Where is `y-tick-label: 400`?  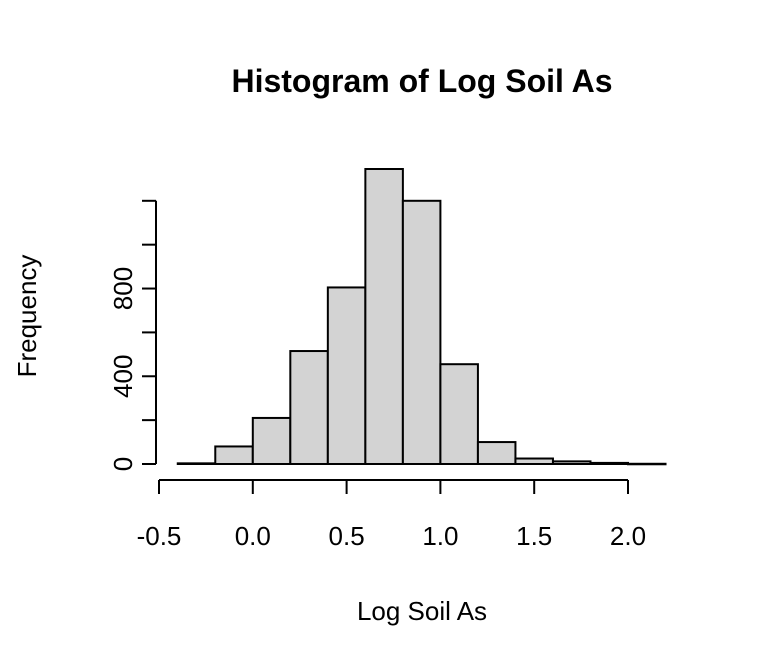 y-tick-label: 400 is located at coordinates (123, 376).